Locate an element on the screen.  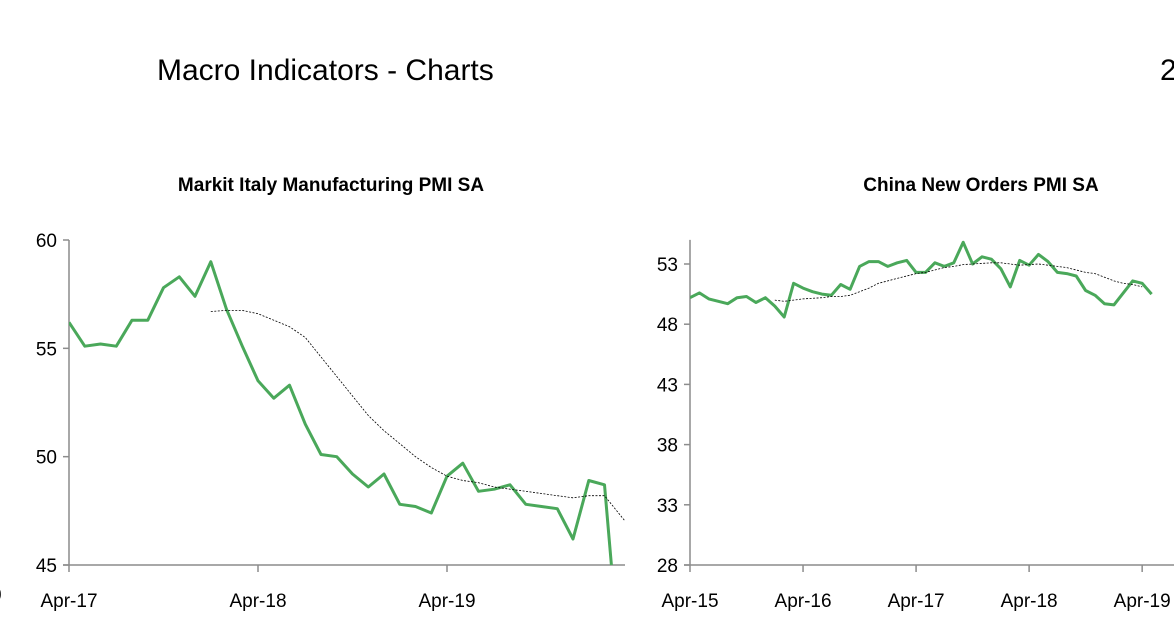
y-tick-label: 45 is located at coordinates (46, 566).